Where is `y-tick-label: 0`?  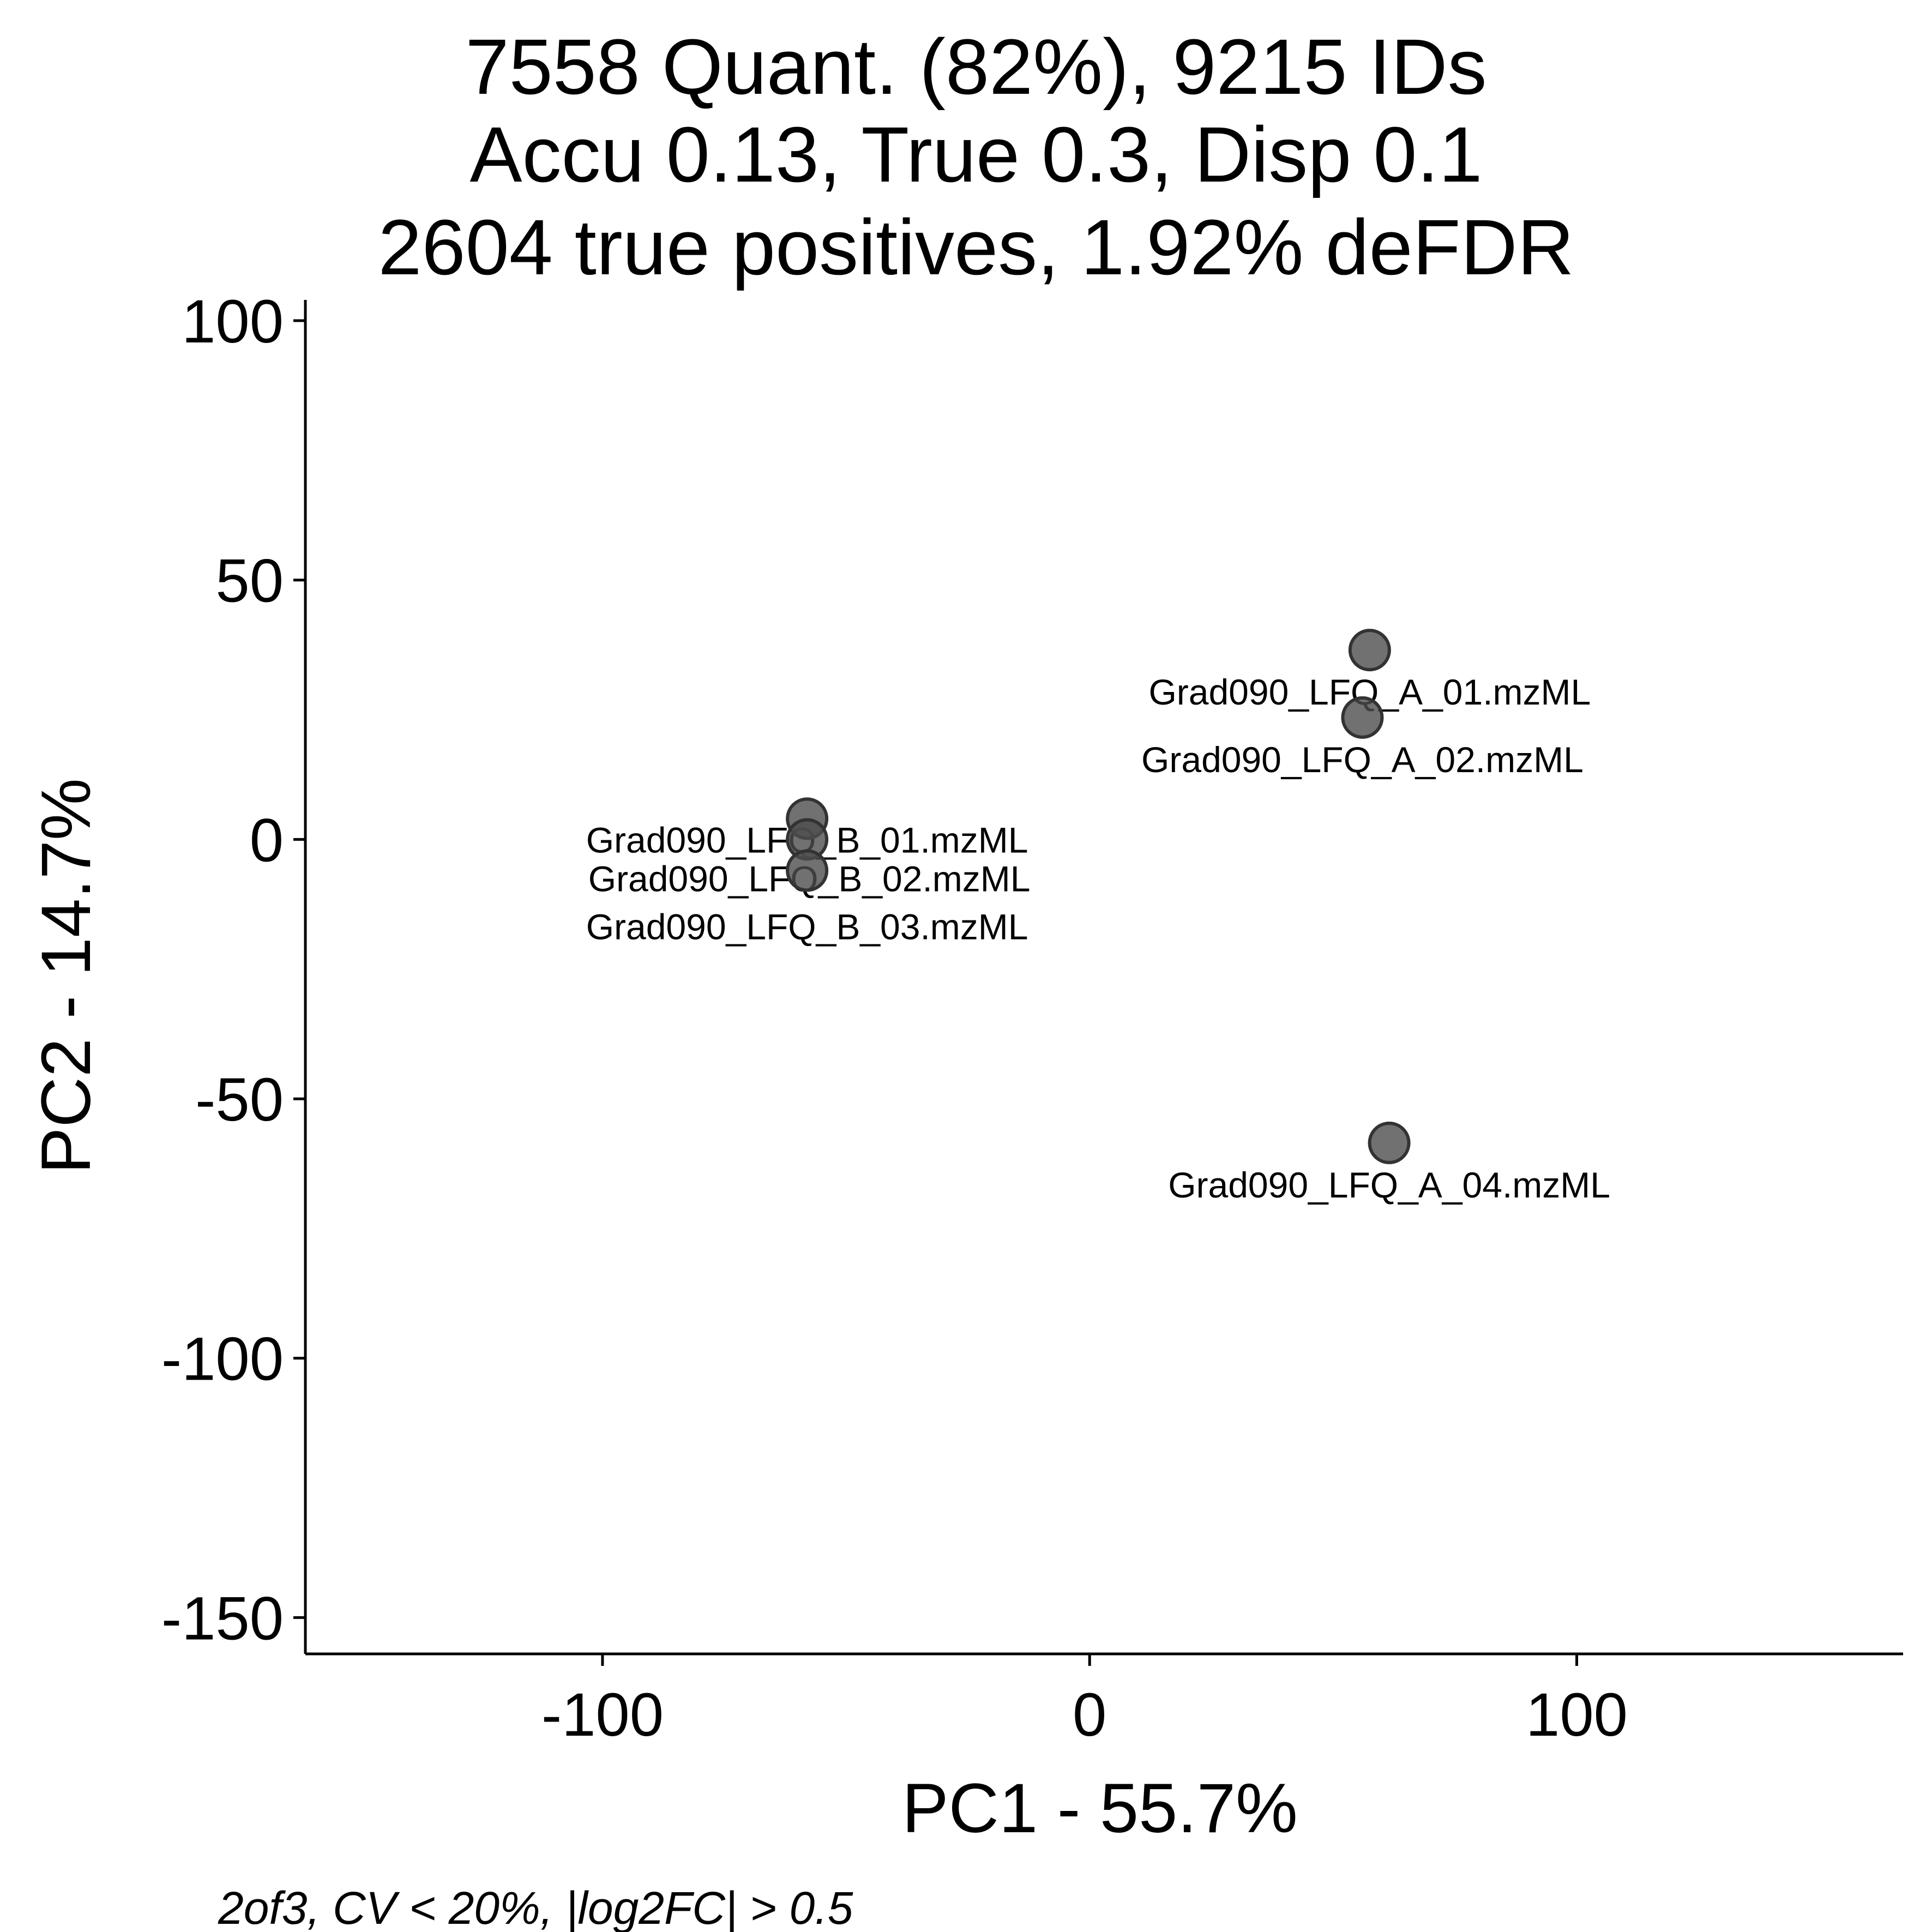
y-tick-label: 0 is located at coordinates (267, 840).